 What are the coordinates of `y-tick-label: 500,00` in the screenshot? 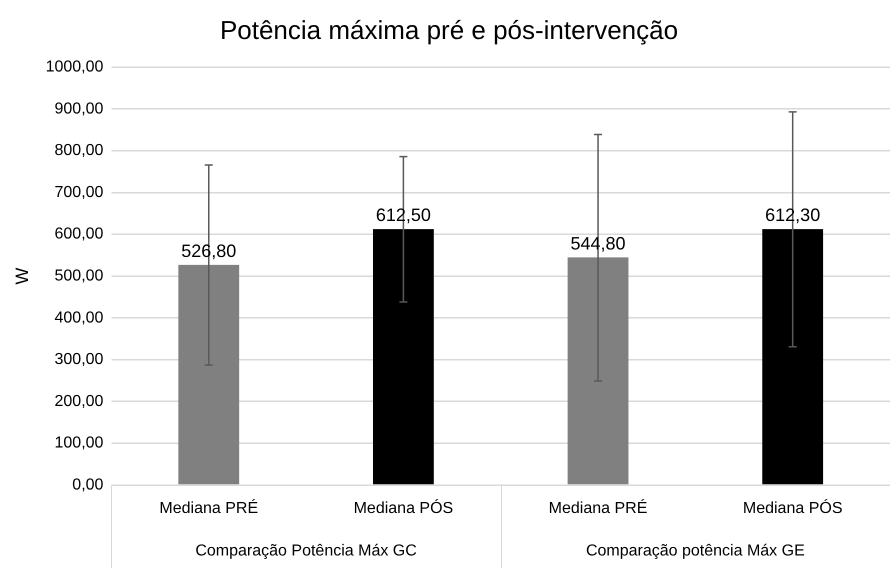 It's located at (79, 276).